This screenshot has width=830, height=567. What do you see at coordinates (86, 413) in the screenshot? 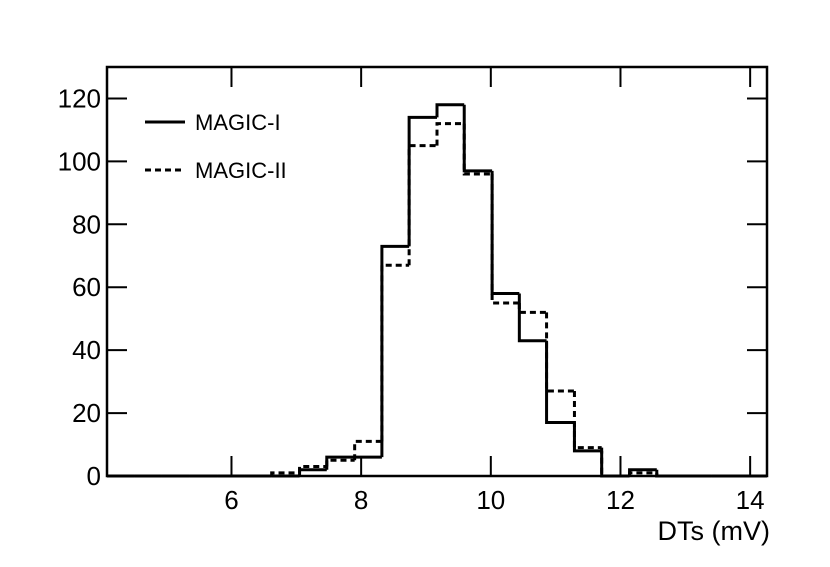
I see `y-tick-label: 20` at bounding box center [86, 413].